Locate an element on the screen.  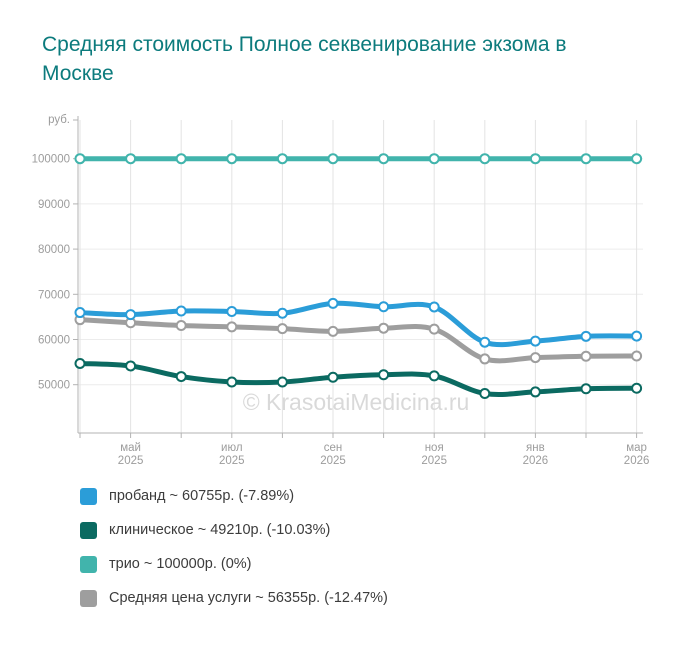
trio-swatch-icon is located at coordinates (88, 564).